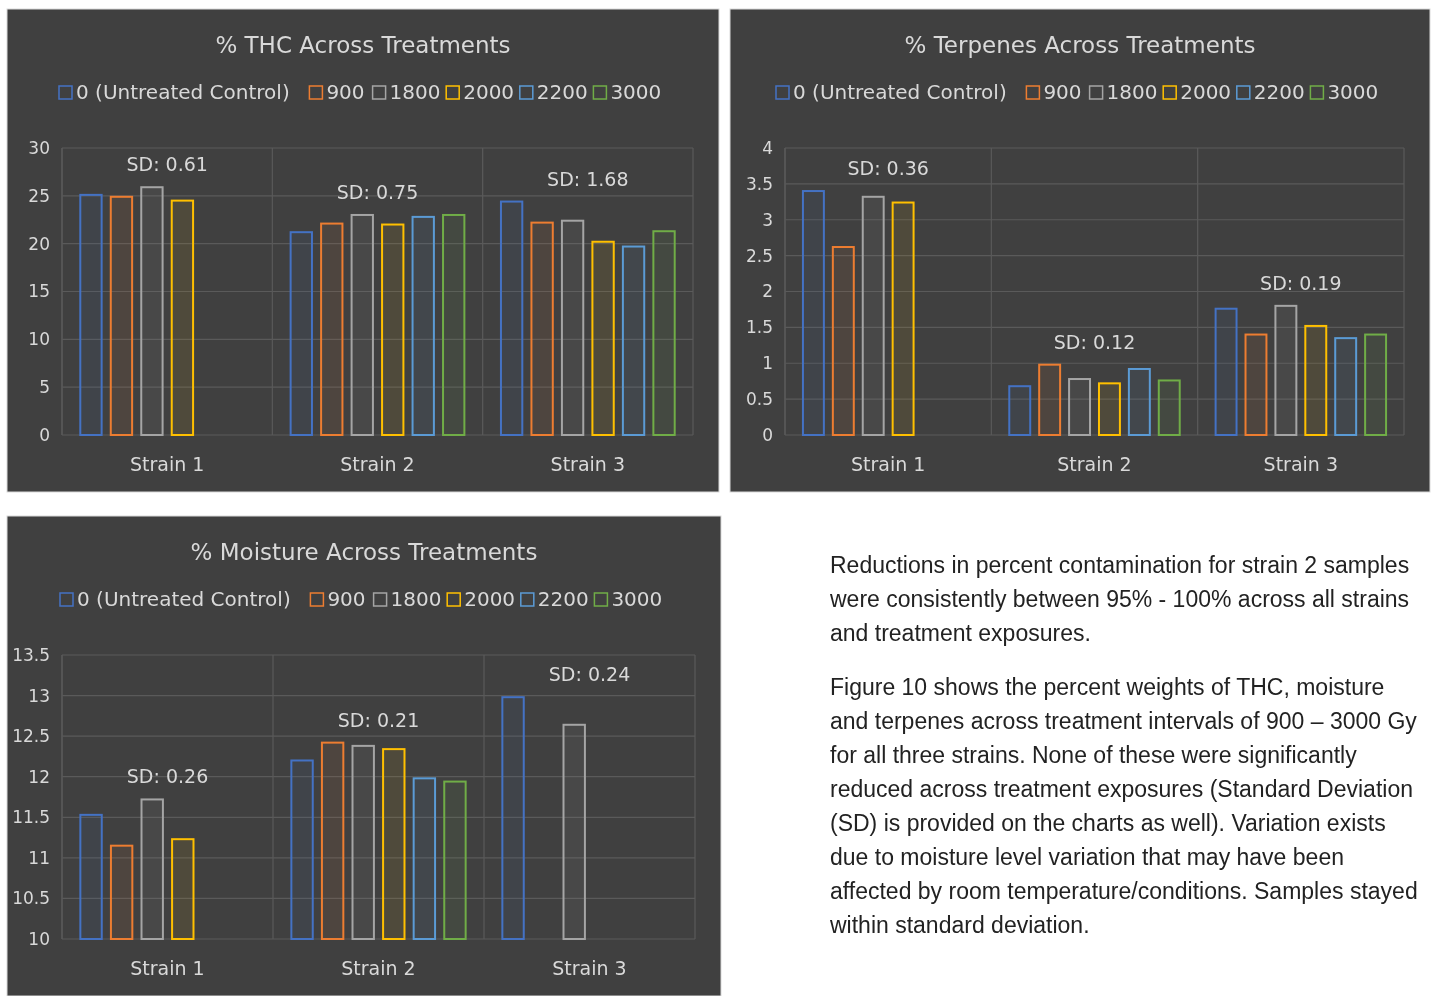 This screenshot has width=1434, height=996. What do you see at coordinates (167, 164) in the screenshot?
I see `annotation: SD: 0.61` at bounding box center [167, 164].